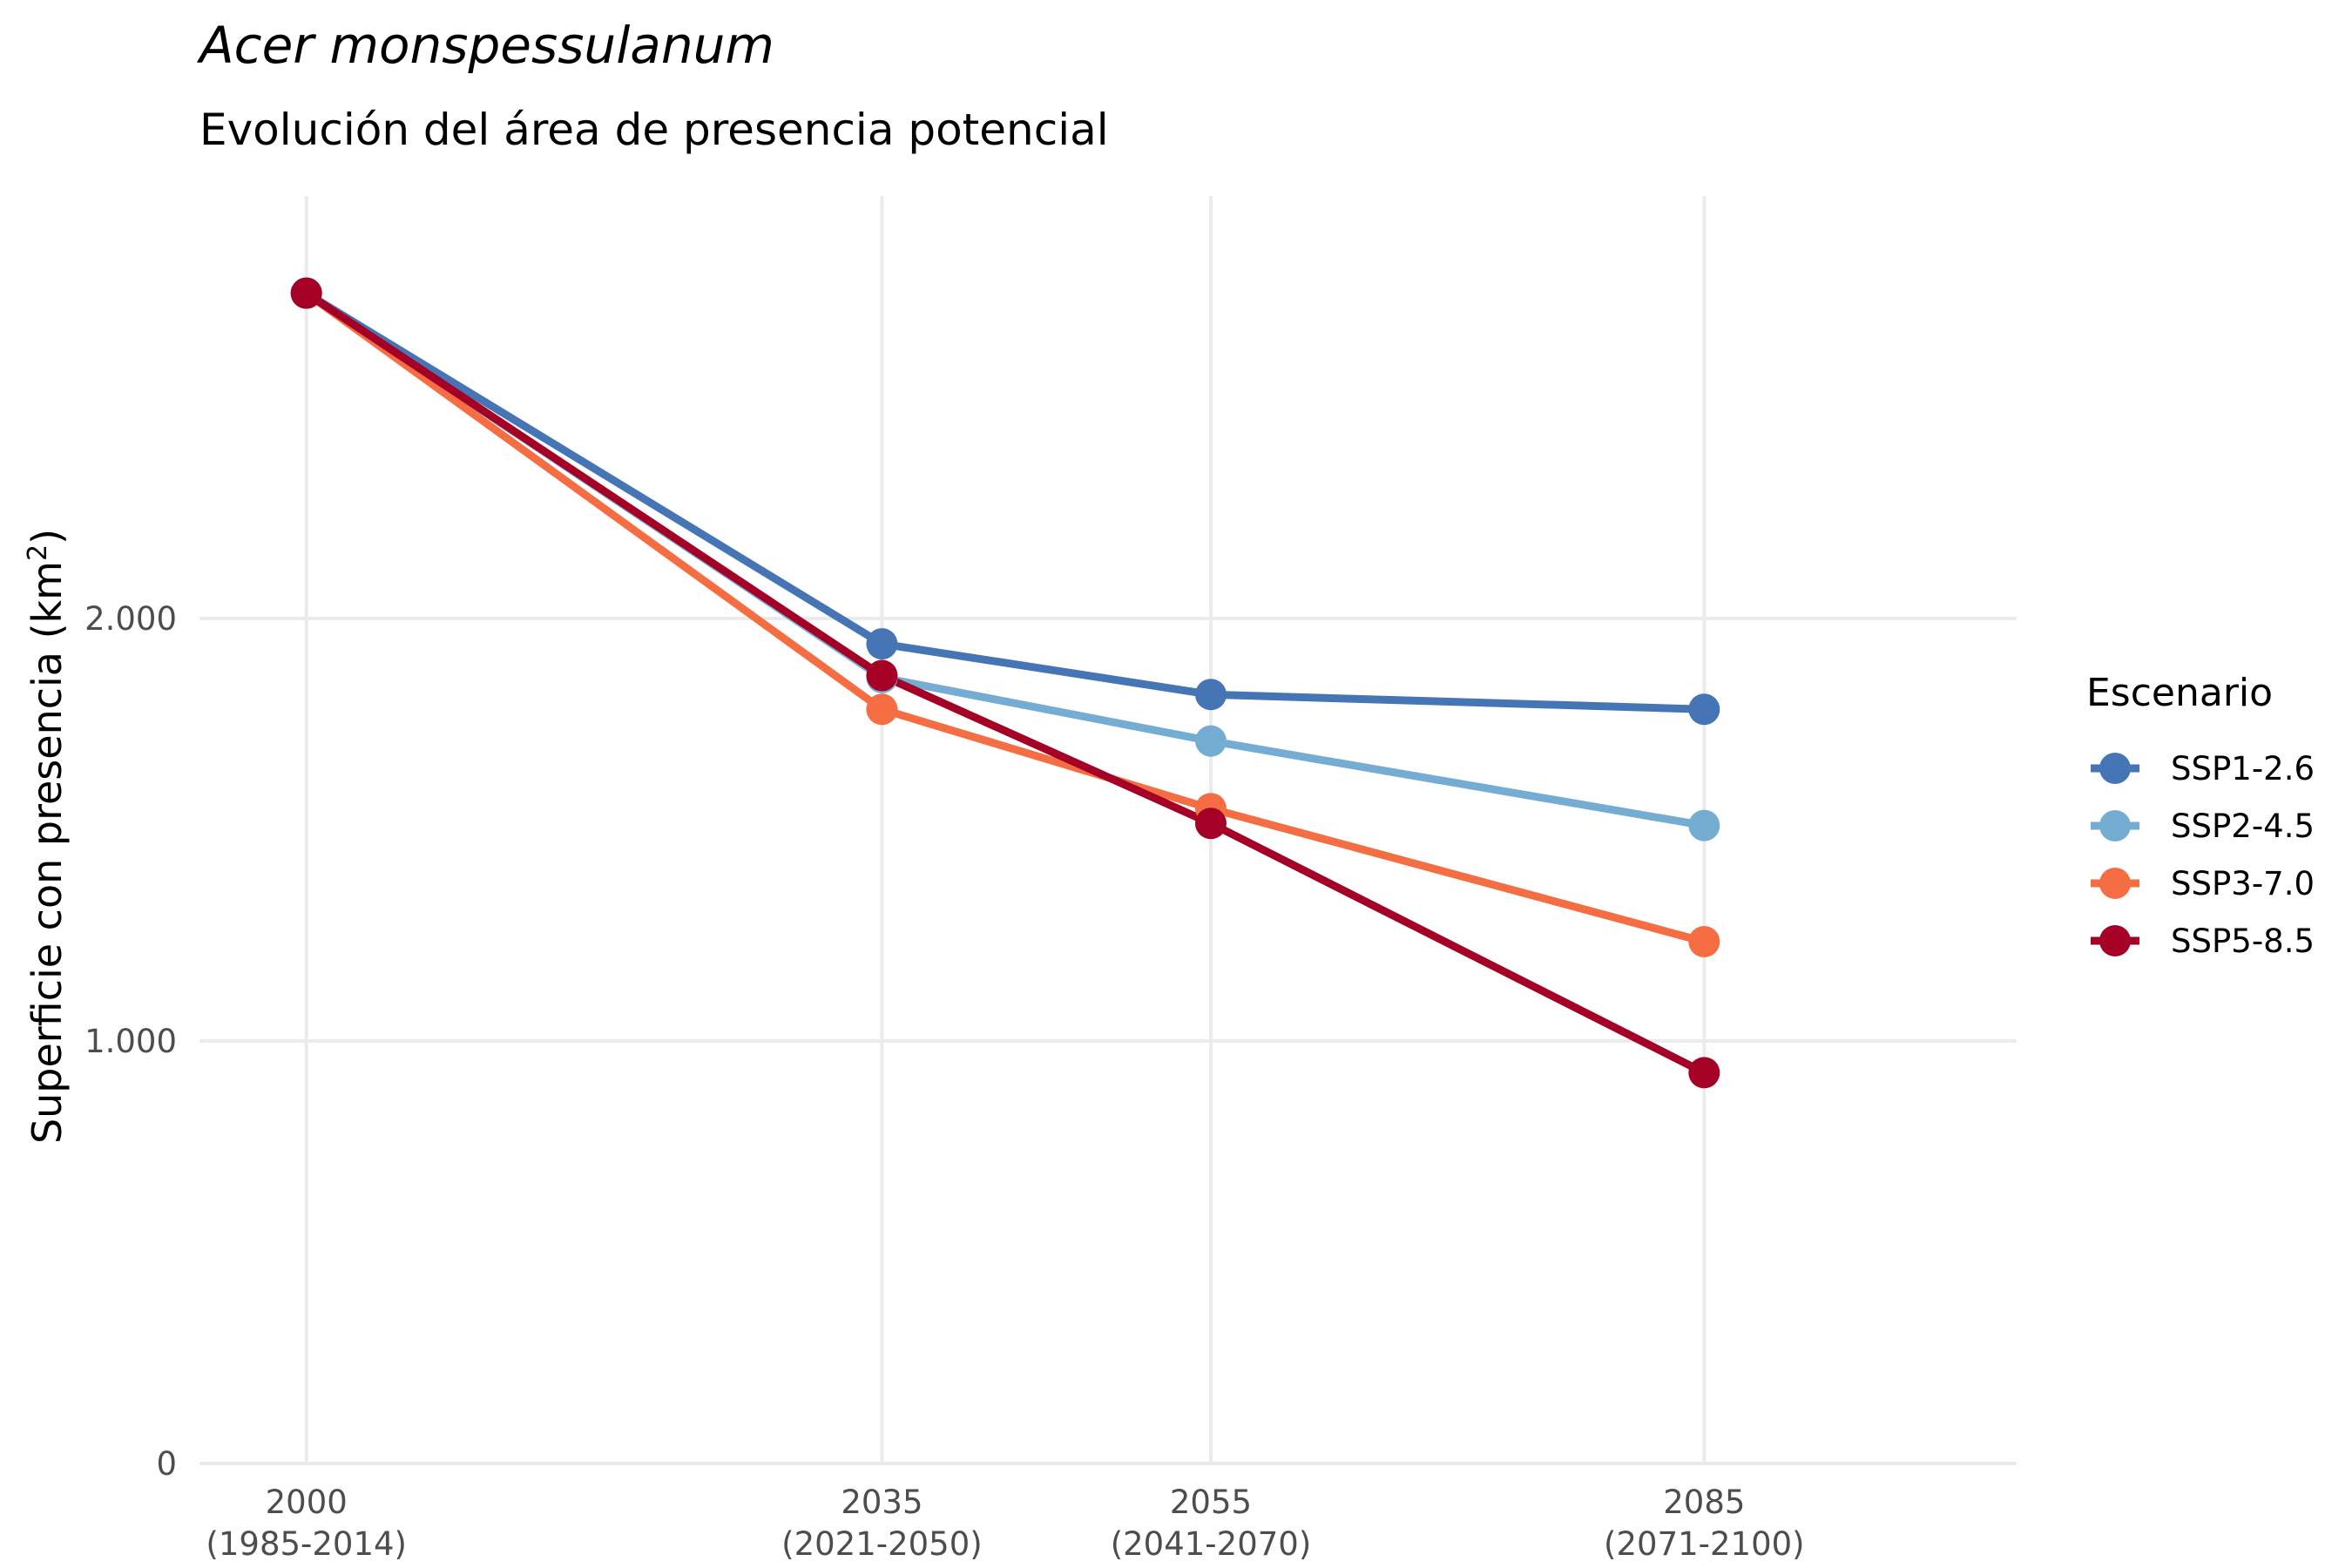 Image resolution: width=2352 pixels, height=1568 pixels. What do you see at coordinates (2243, 826) in the screenshot?
I see `legend-label: SSP2-4.5` at bounding box center [2243, 826].